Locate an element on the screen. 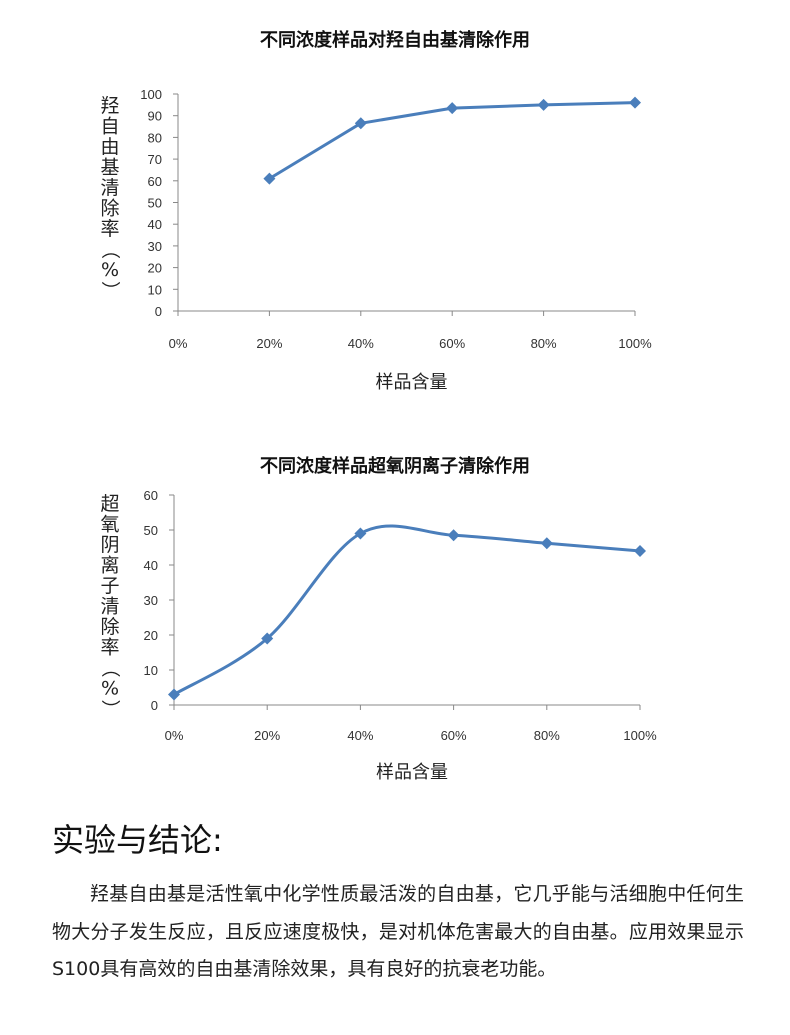 The width and height of the screenshot is (790, 1035). series-line is located at coordinates (407, 610).